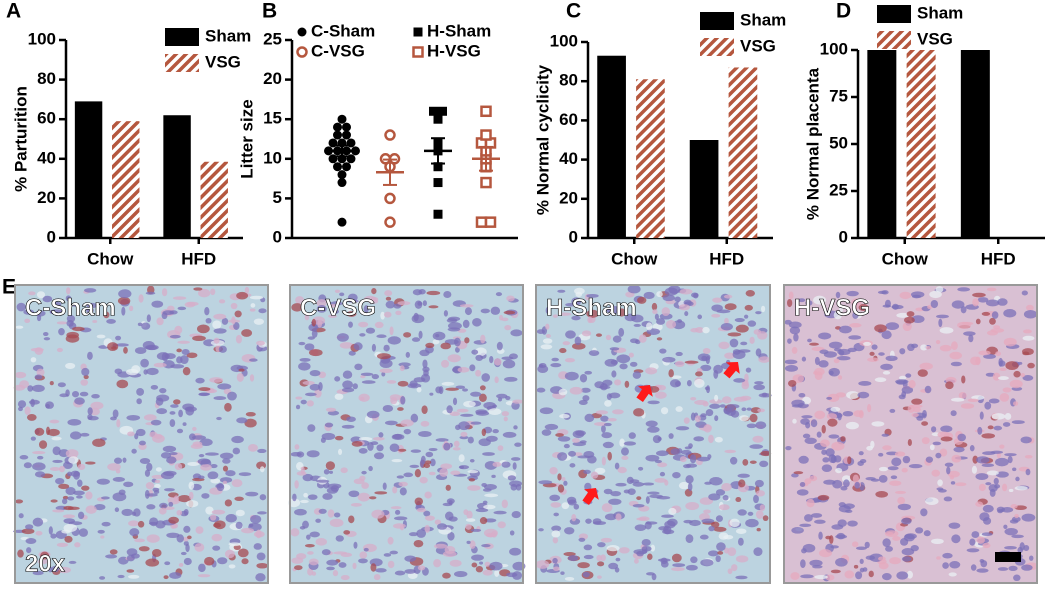 The height and width of the screenshot is (591, 1050). Describe the element at coordinates (343, 30) in the screenshot. I see `legend-label: C-Sham` at that location.